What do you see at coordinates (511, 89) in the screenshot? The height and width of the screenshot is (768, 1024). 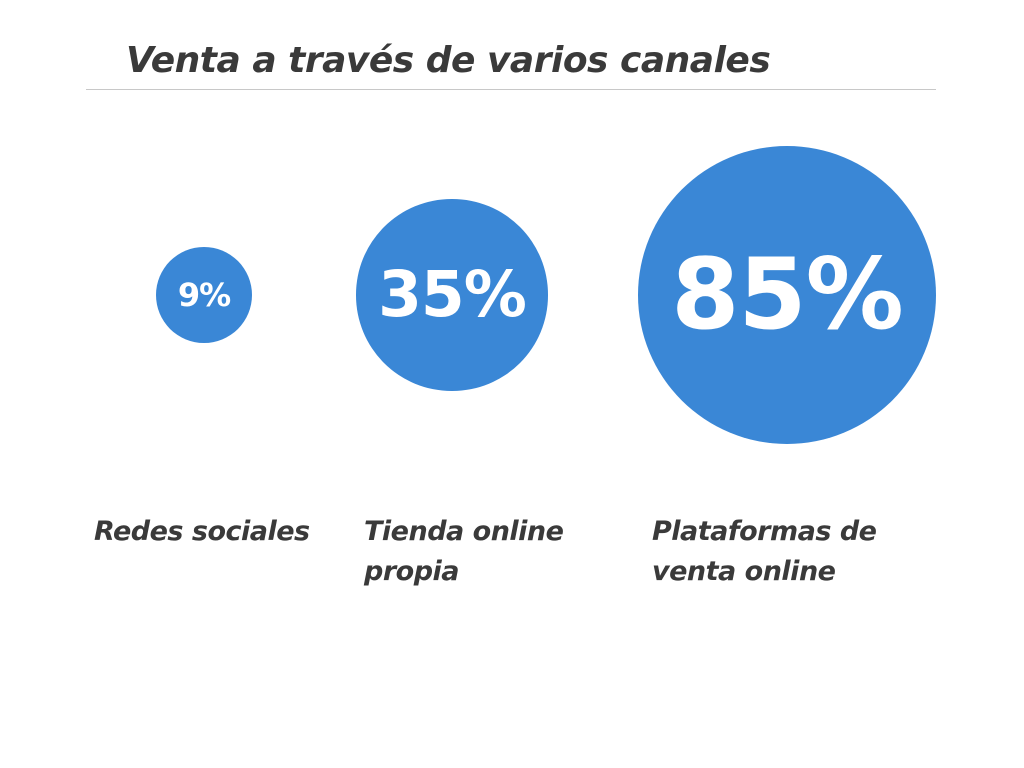 I see `title-divider` at bounding box center [511, 89].